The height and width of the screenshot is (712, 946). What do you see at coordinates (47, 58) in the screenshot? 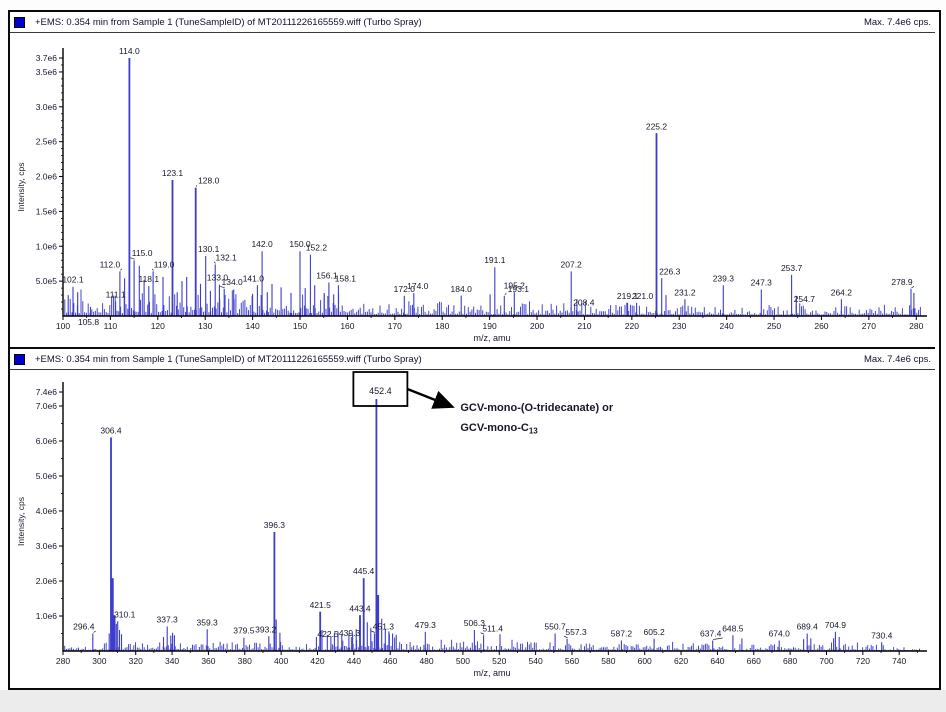
I see `svg-text: 3.7e6` at bounding box center [47, 58].